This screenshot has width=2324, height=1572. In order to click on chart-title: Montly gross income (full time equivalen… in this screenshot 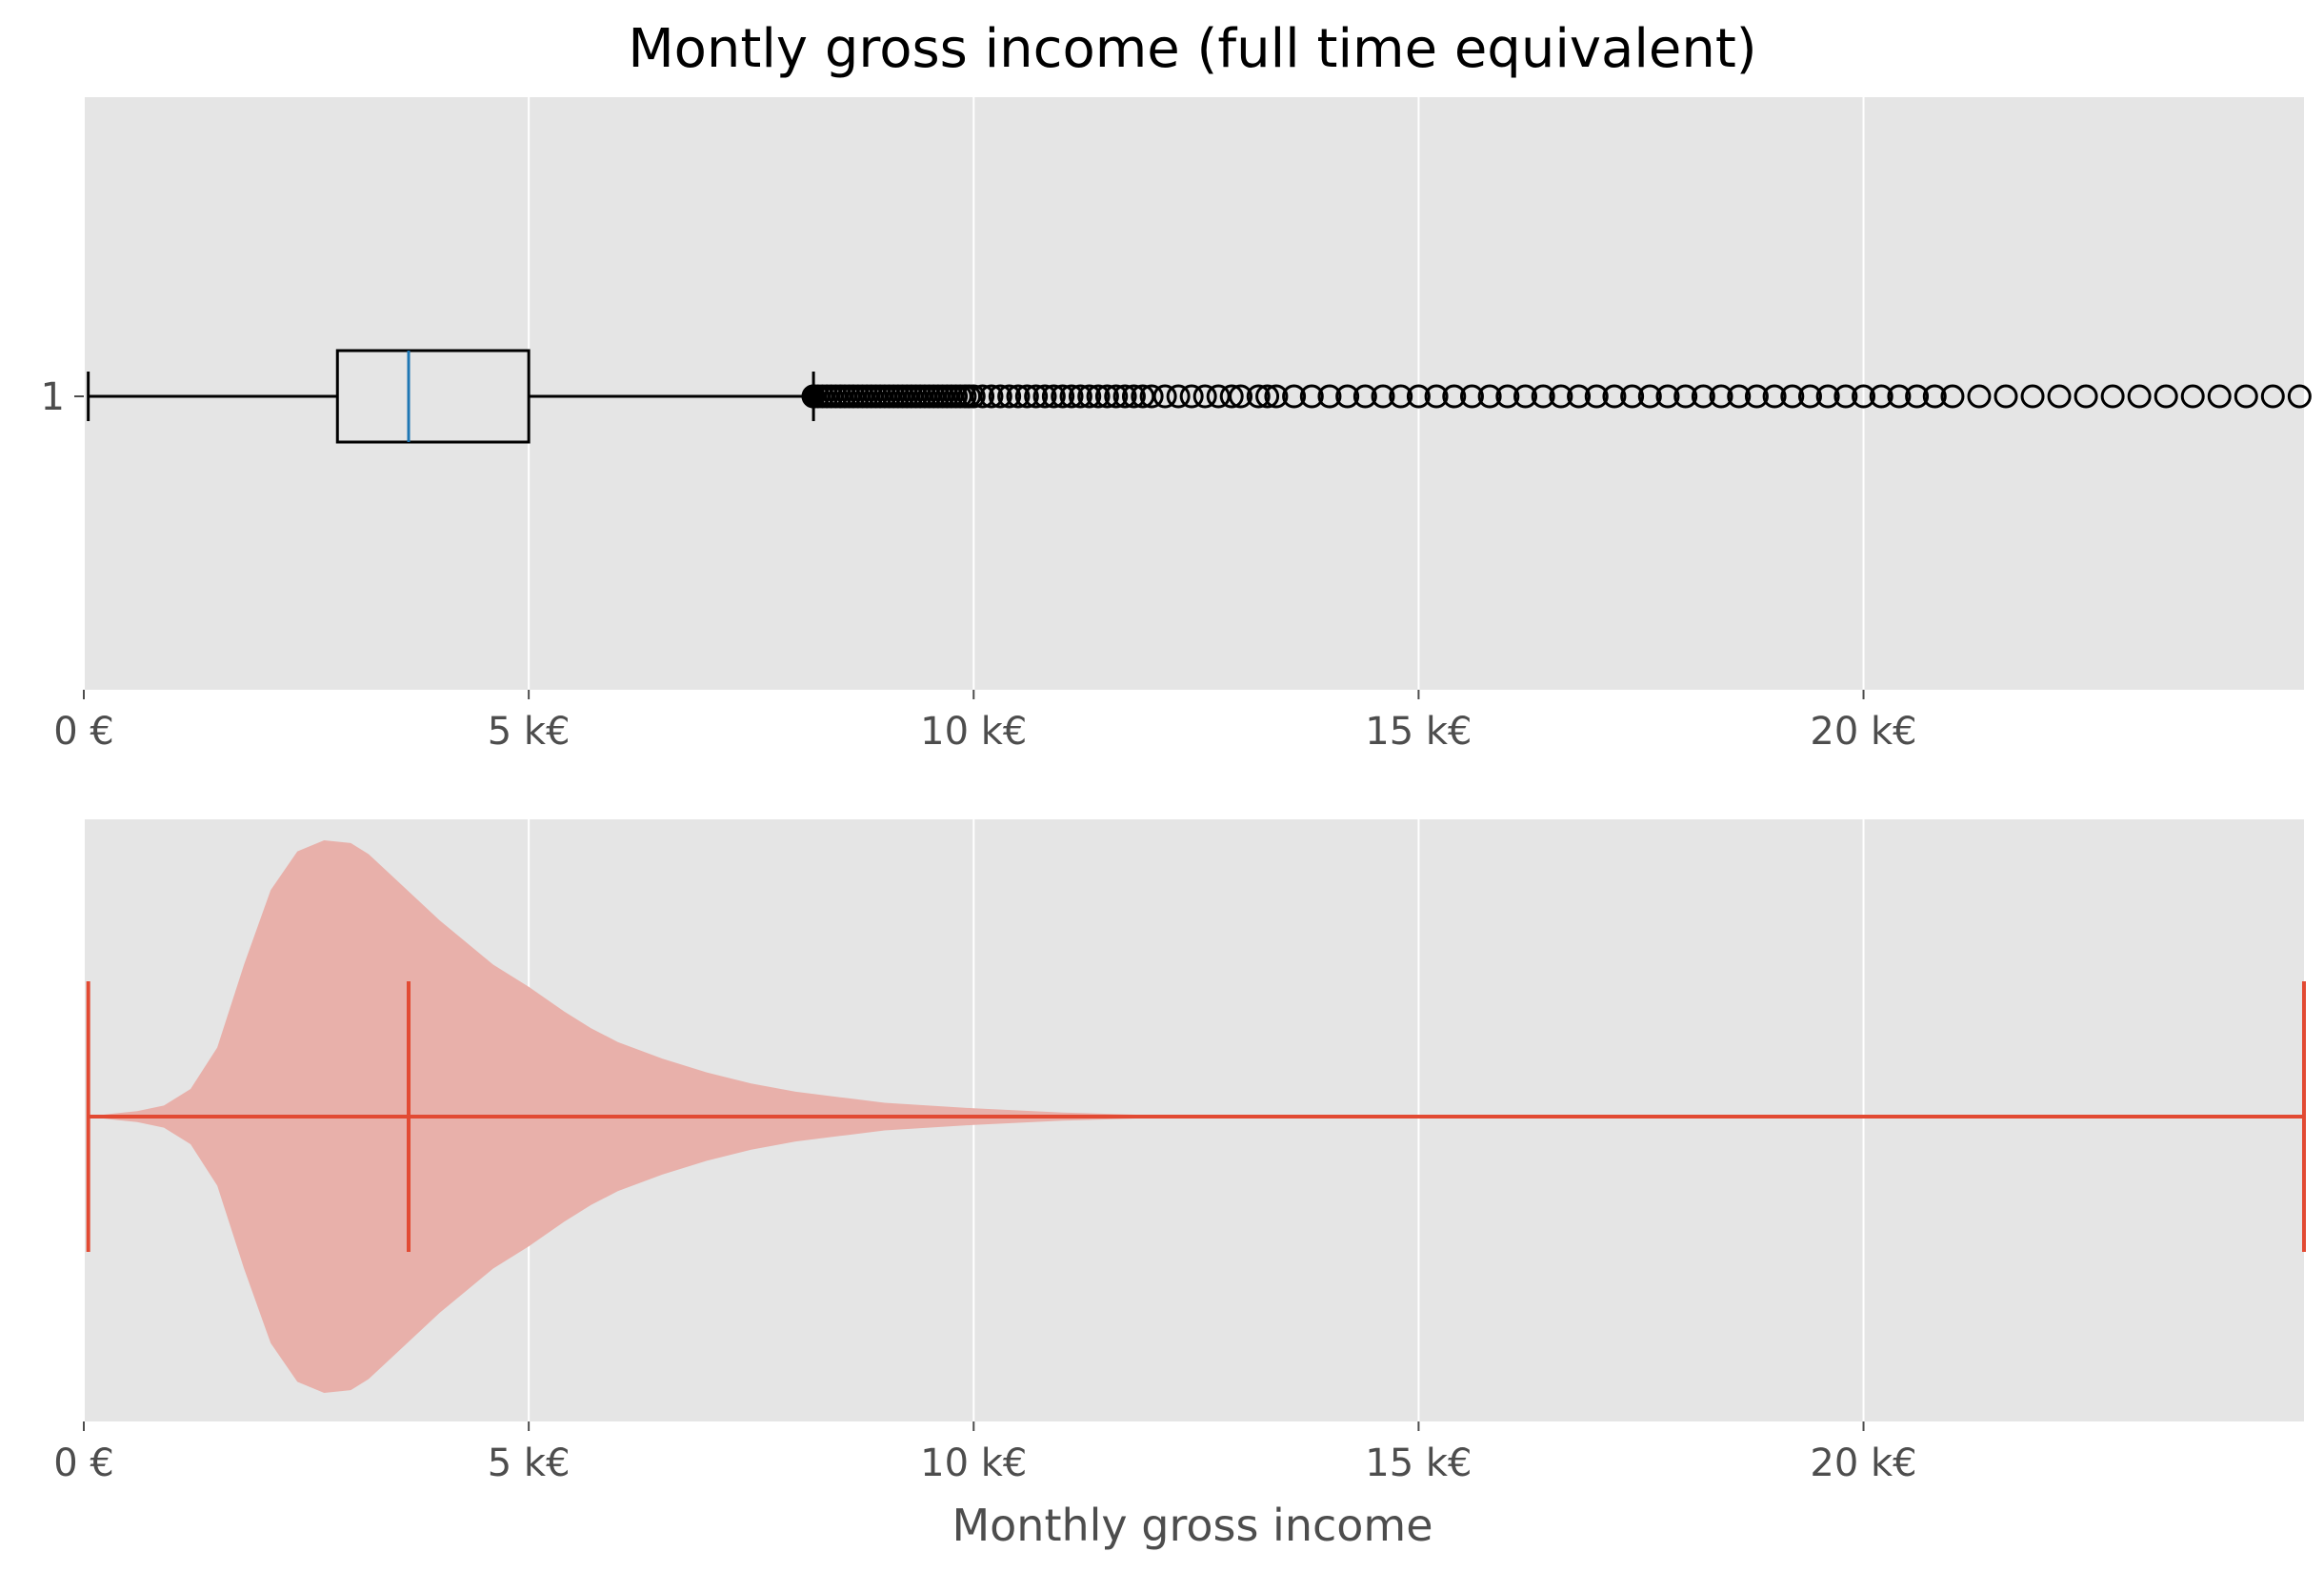, I will do `click(1192, 49)`.